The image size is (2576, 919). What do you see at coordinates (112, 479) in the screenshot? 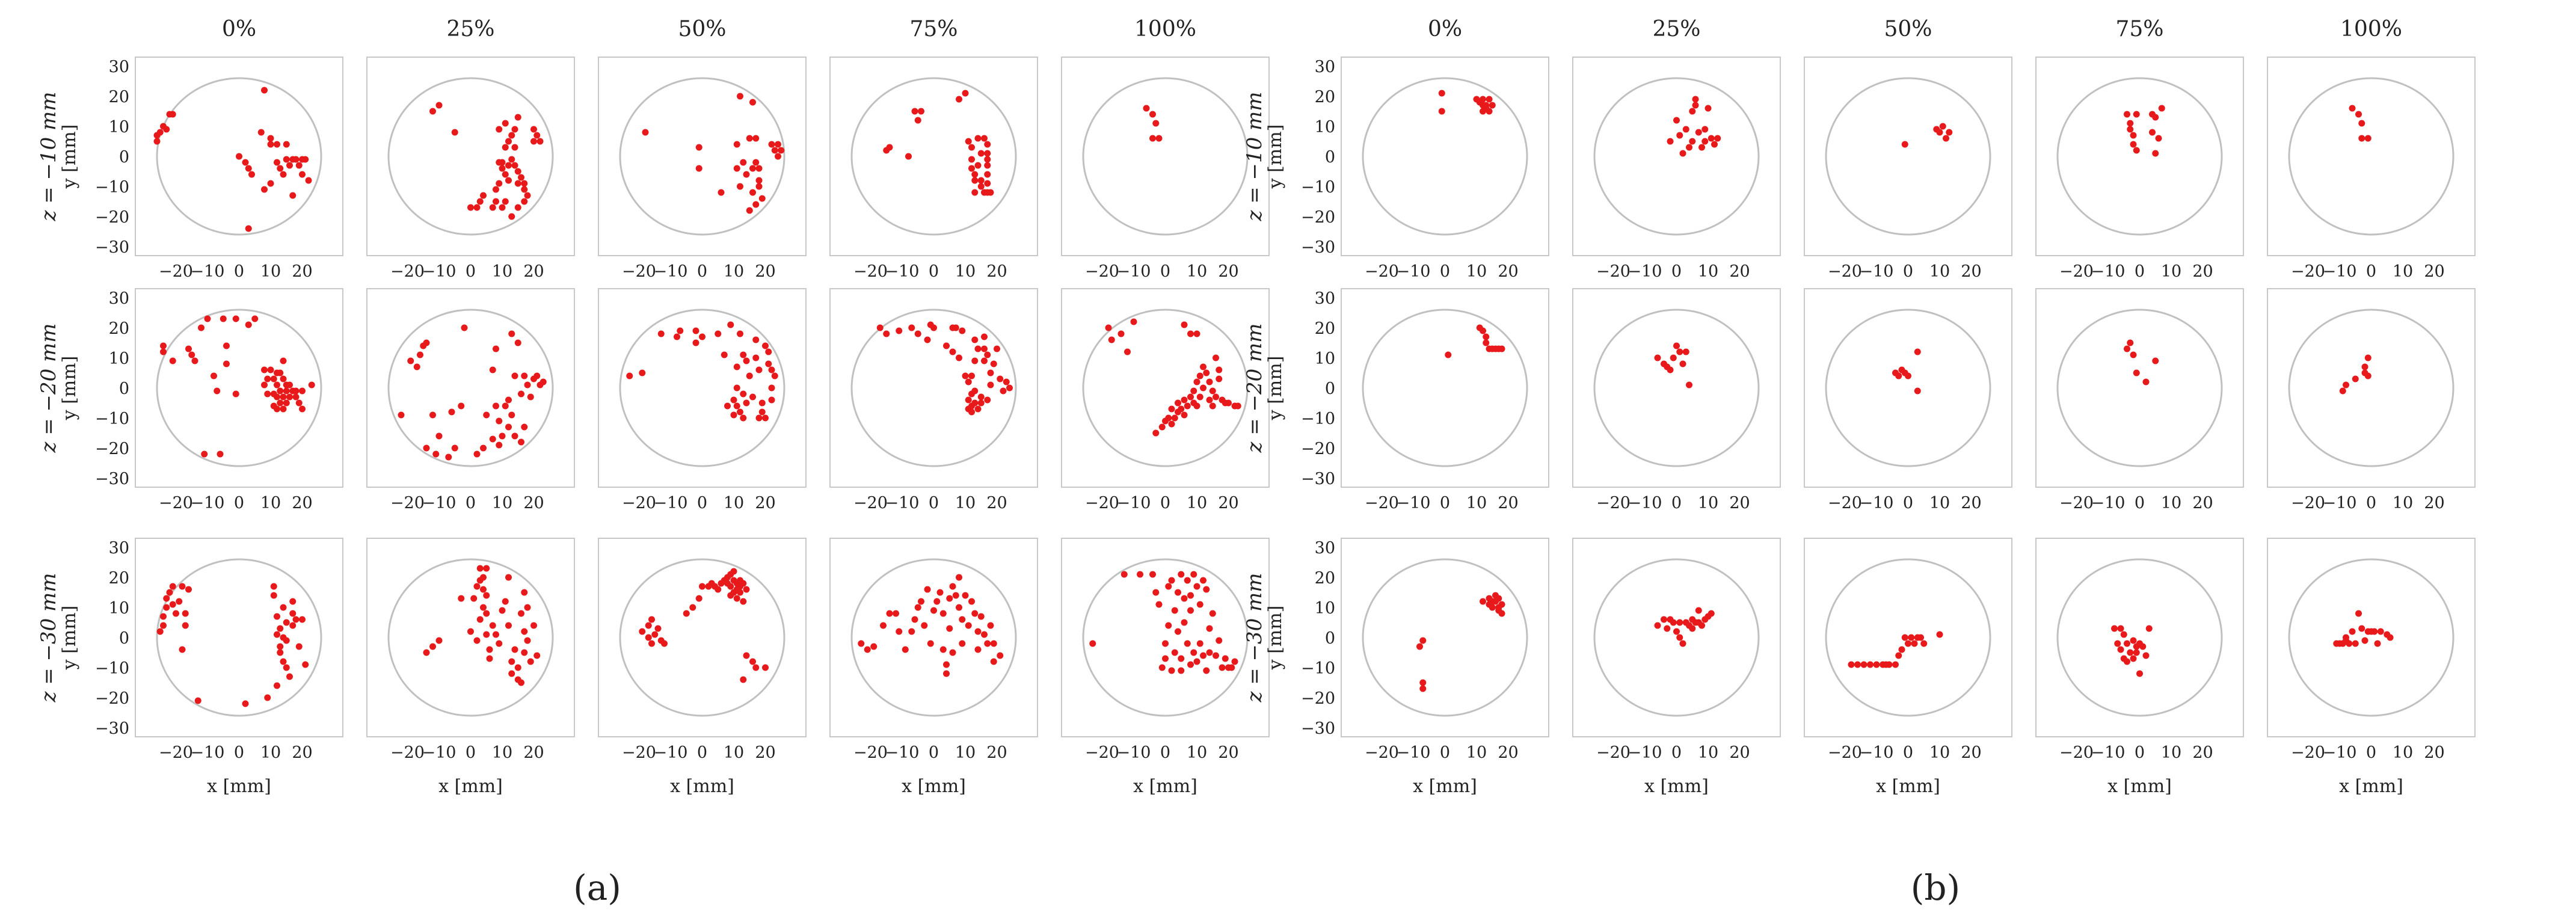
I see `y-tick-label: −30` at bounding box center [112, 479].